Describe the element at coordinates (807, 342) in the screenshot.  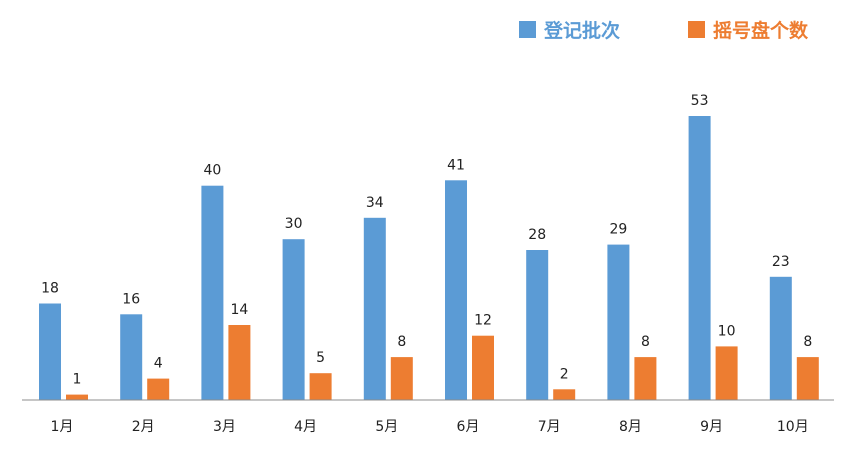
I see `data-label-series-2-10: 8` at that location.